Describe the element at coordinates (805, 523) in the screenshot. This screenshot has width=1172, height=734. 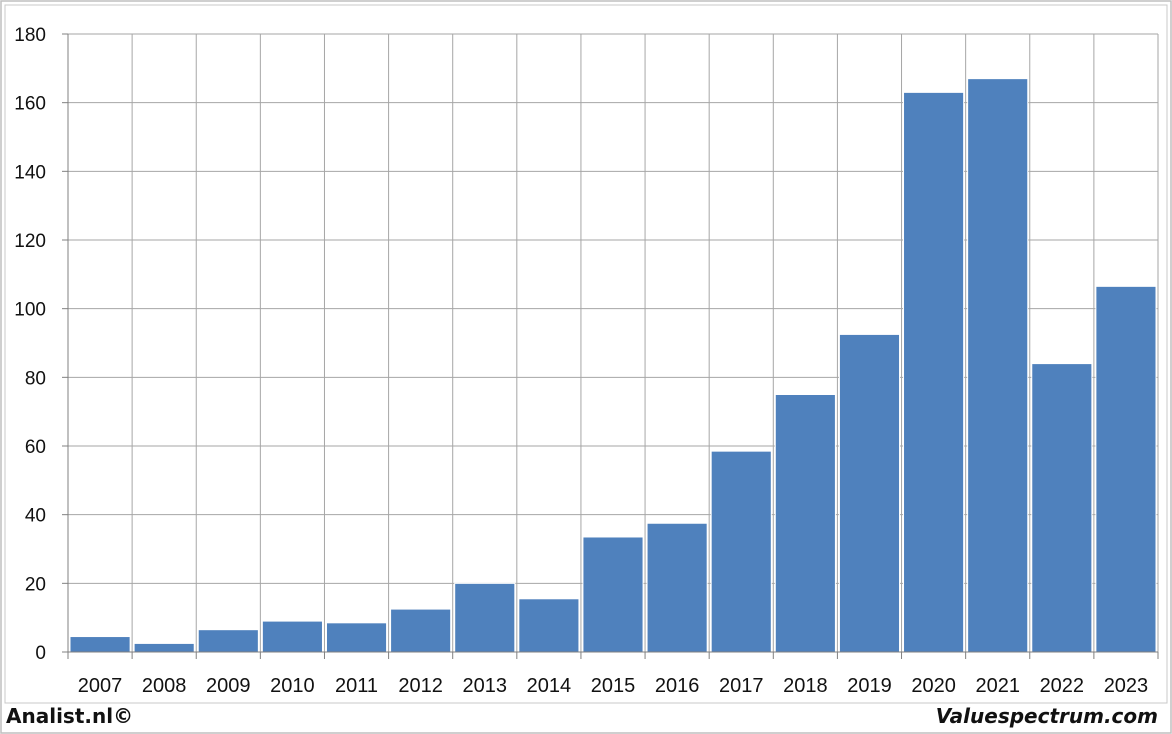
I see `bar-2018` at that location.